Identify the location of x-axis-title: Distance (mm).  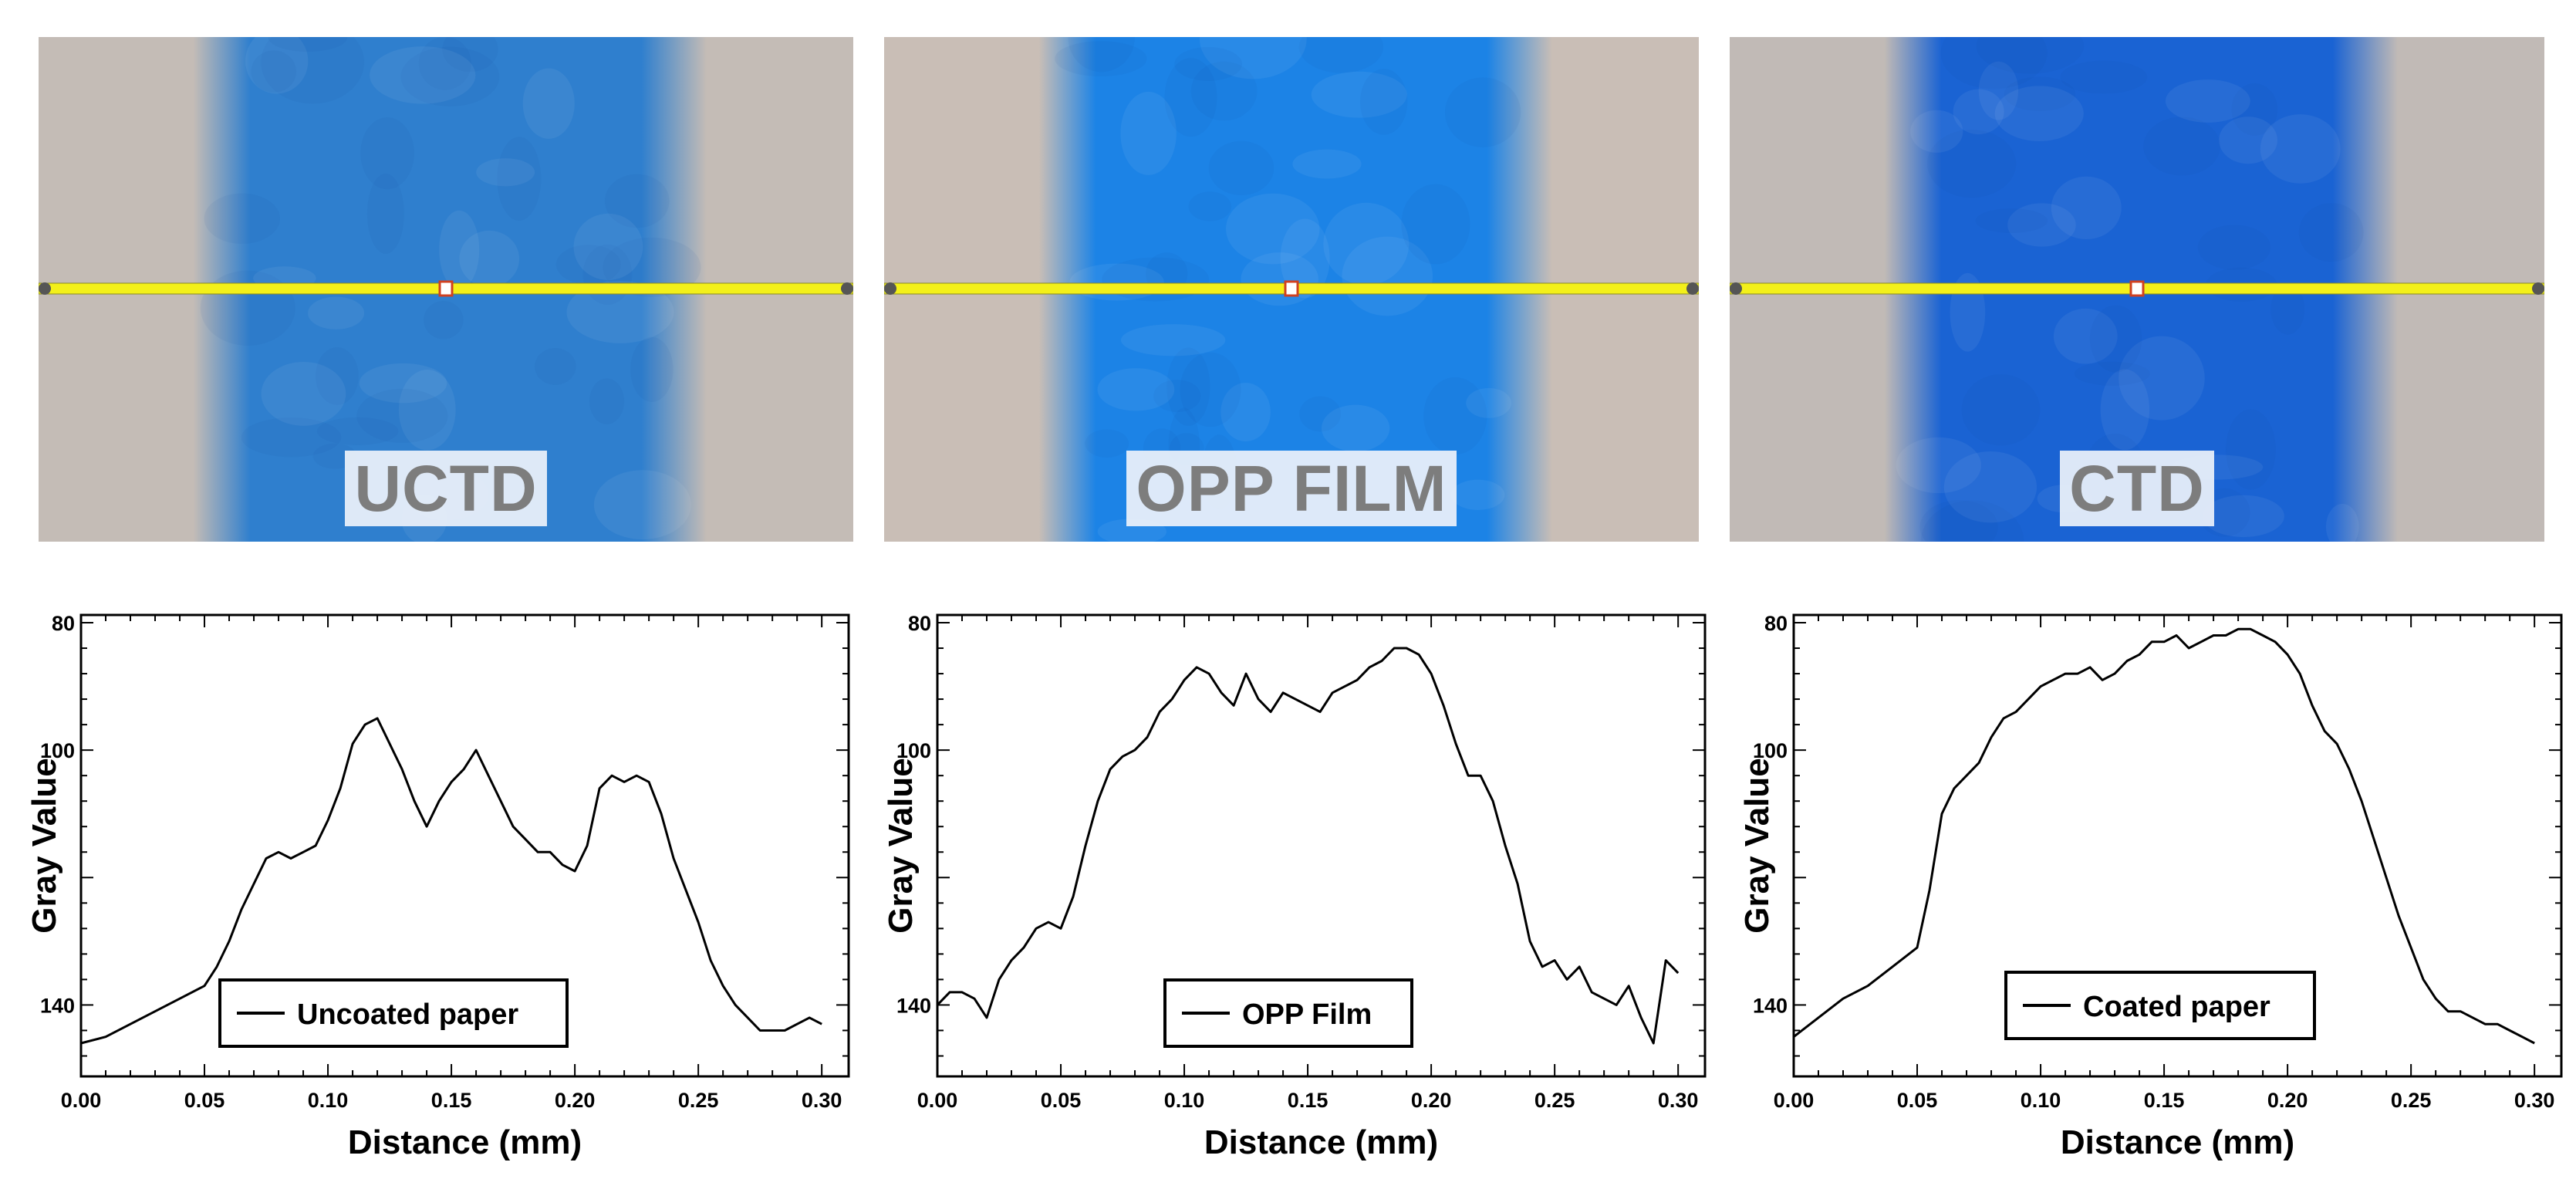
(1321, 1142).